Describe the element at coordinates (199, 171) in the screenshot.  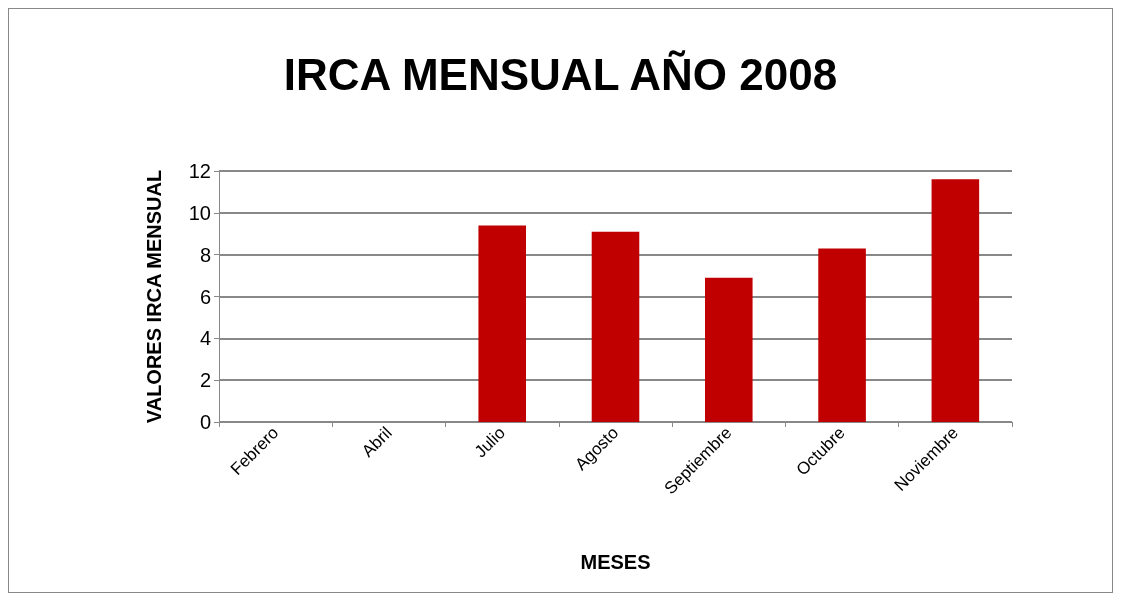
I see `y-tick-label: 12` at that location.